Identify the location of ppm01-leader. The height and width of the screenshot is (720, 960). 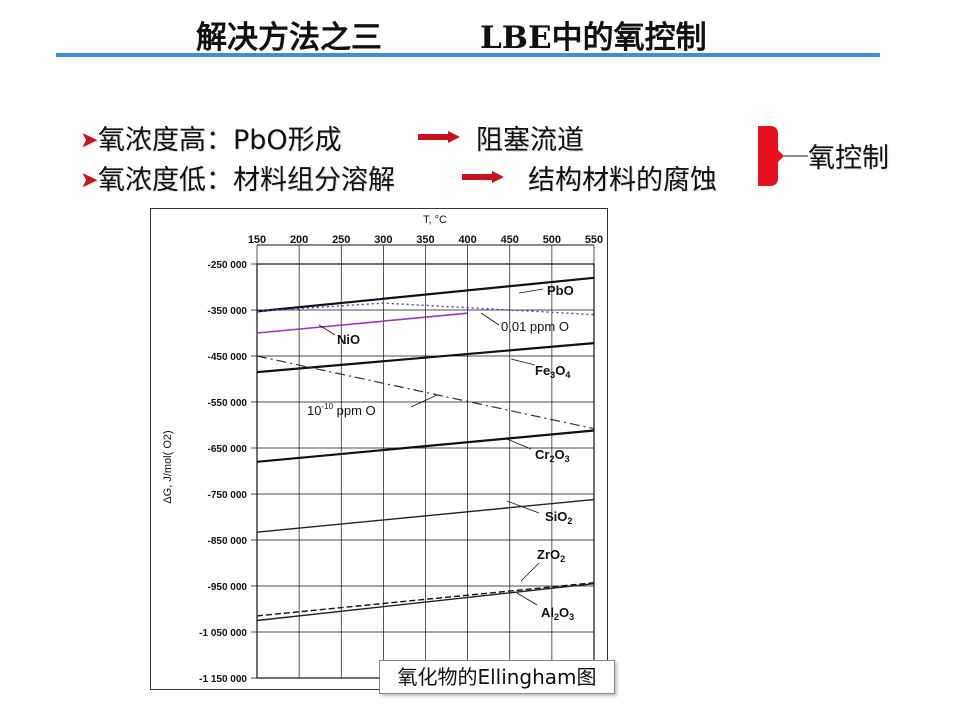
(490, 319).